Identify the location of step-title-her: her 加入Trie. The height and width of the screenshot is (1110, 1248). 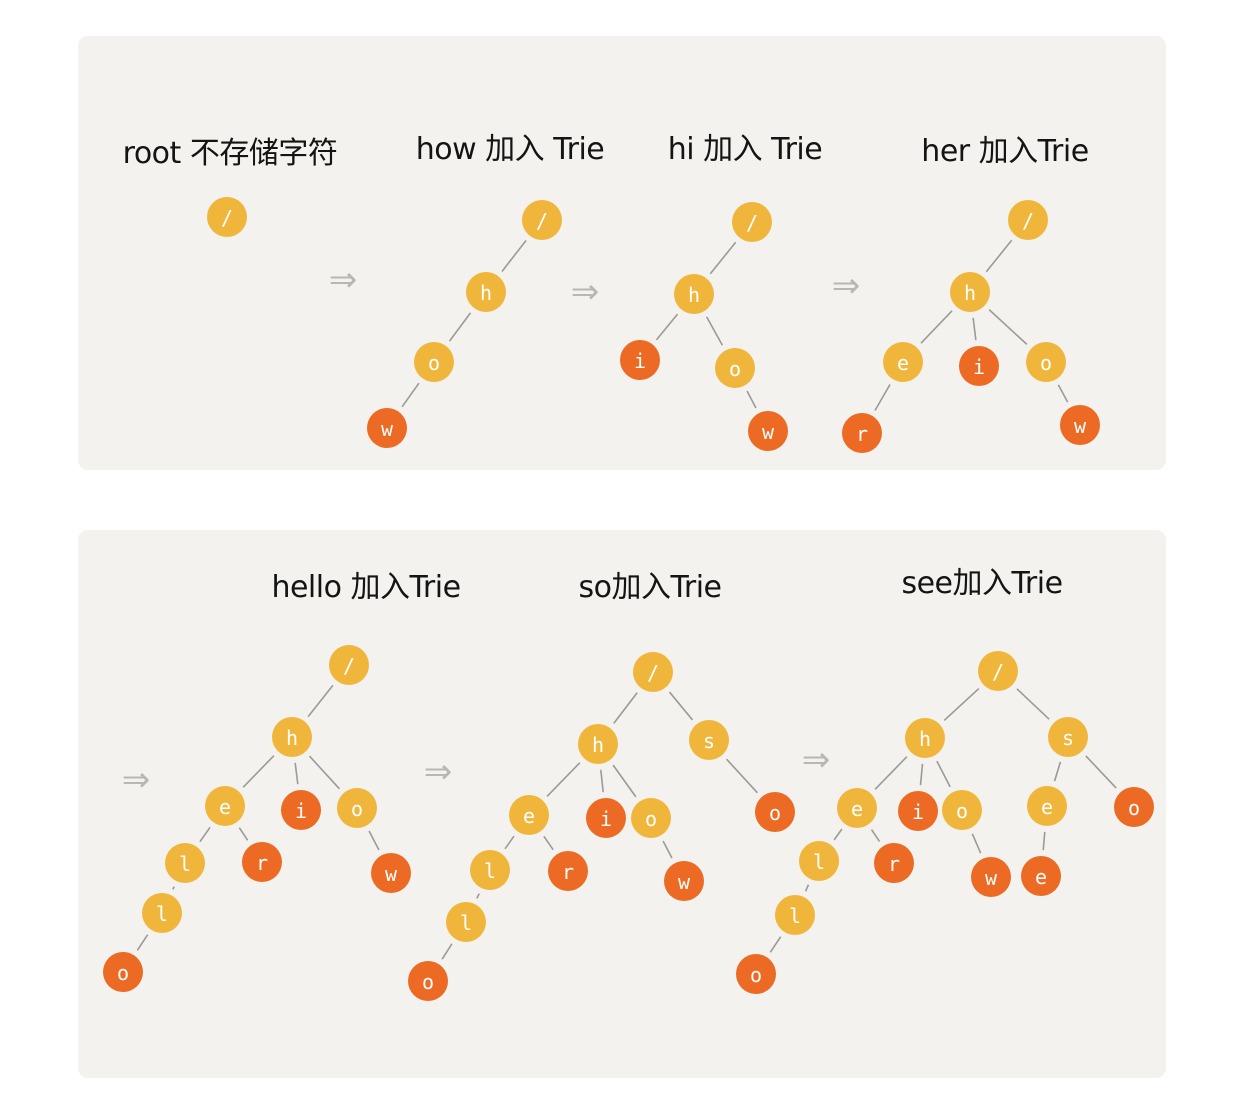
(1005, 151).